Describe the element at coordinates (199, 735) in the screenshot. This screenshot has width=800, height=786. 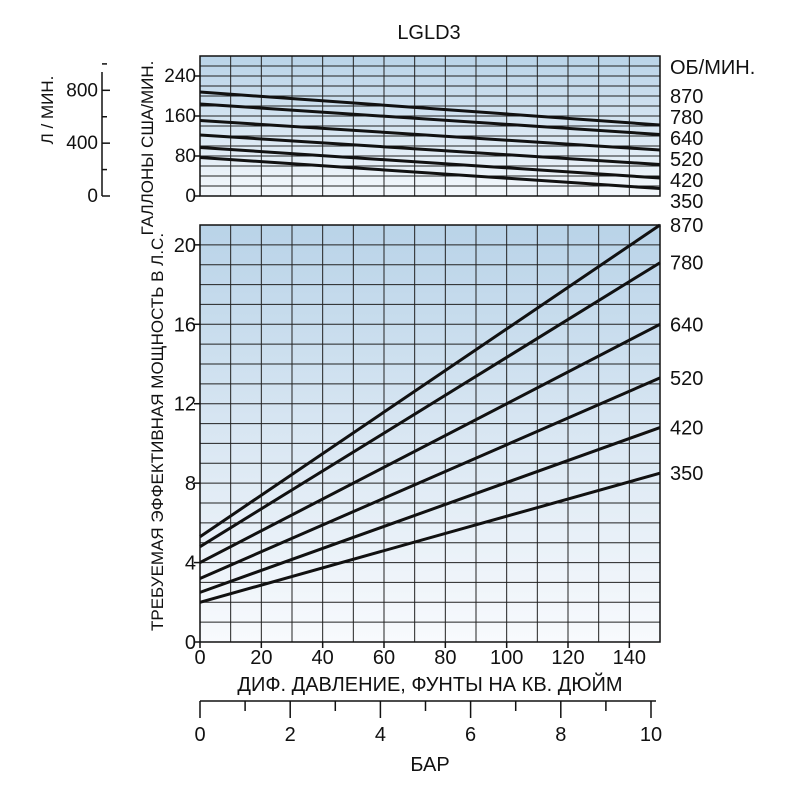
I see `bar-tick-label: 0` at that location.